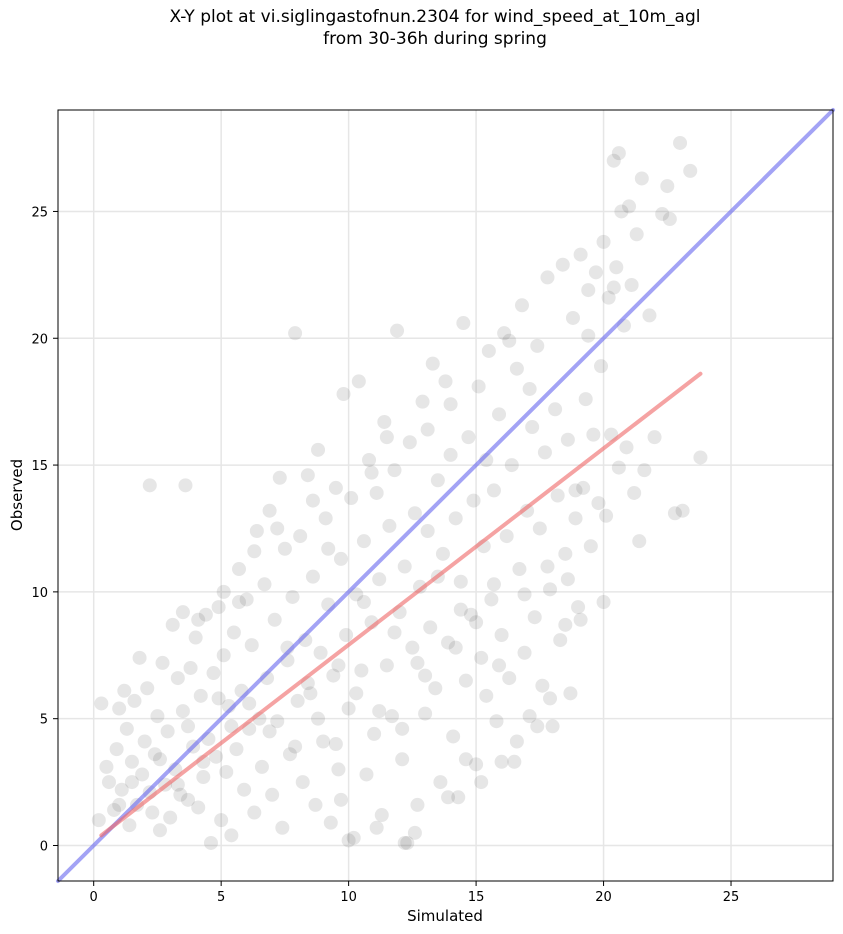 The width and height of the screenshot is (843, 934). What do you see at coordinates (414, 893) in the screenshot?
I see `x-axis-ticks: 0 5 10 15 20 25` at bounding box center [414, 893].